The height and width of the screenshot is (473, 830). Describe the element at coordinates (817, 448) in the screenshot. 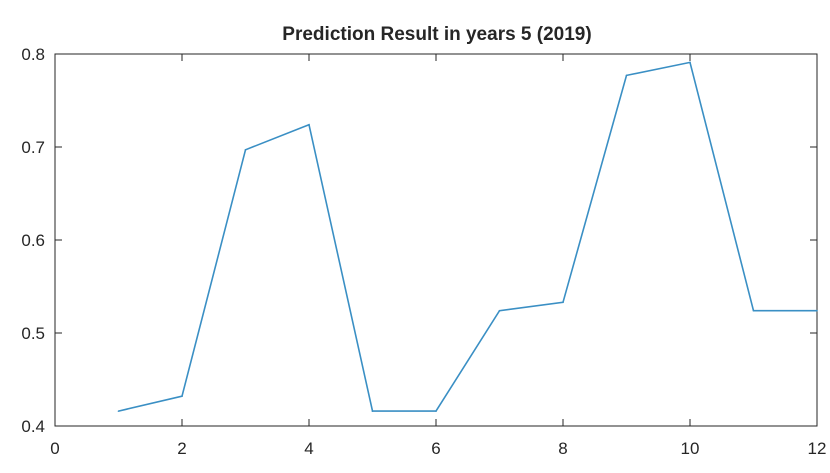

I see `x-tick-label: 12` at that location.